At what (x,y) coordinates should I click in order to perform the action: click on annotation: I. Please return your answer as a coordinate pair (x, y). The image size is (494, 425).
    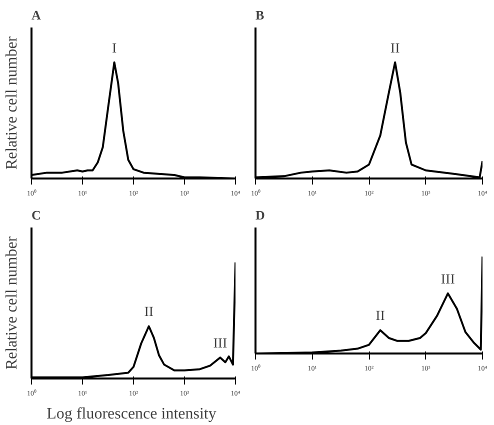
    Looking at the image, I should click on (114, 48).